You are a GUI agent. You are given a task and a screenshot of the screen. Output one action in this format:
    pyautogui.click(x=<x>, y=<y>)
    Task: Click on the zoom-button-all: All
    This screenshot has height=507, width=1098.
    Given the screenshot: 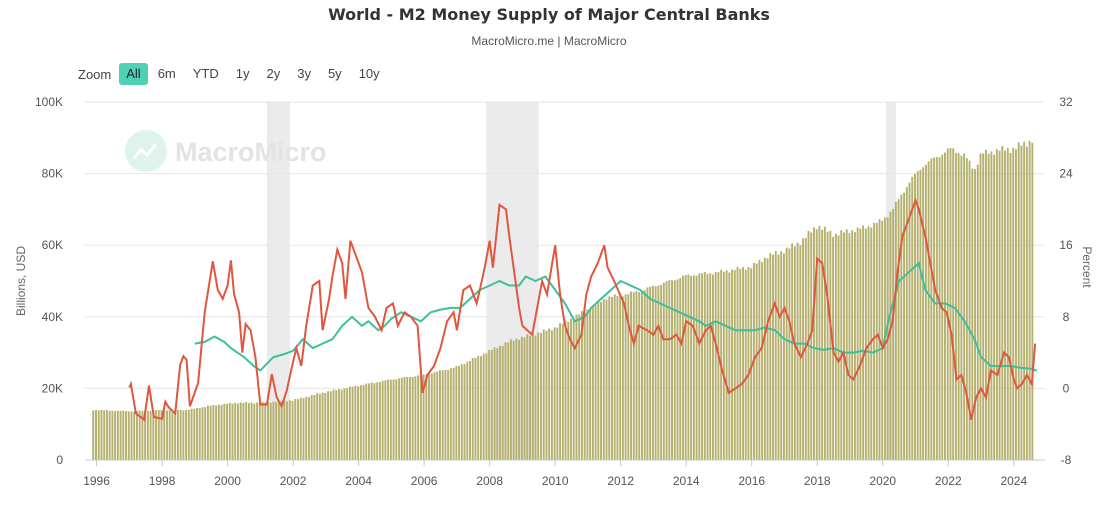 What is the action you would take?
    pyautogui.click(x=133, y=74)
    